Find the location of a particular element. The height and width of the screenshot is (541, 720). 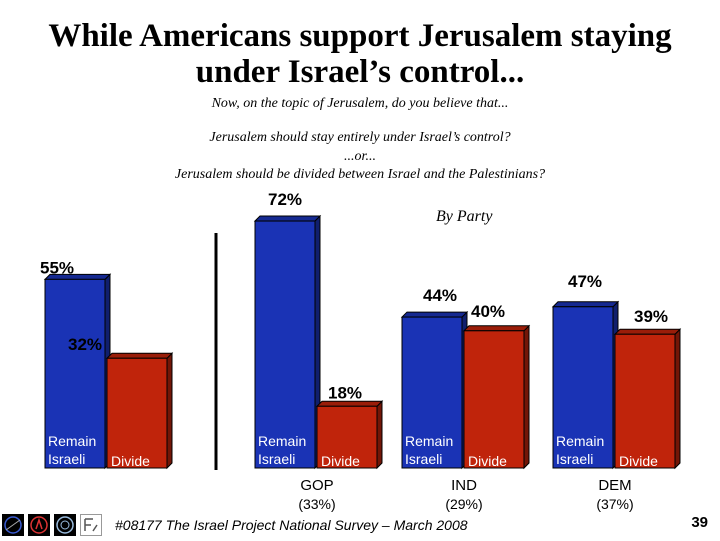

data-label-g3-remain: 47% is located at coordinates (585, 281).